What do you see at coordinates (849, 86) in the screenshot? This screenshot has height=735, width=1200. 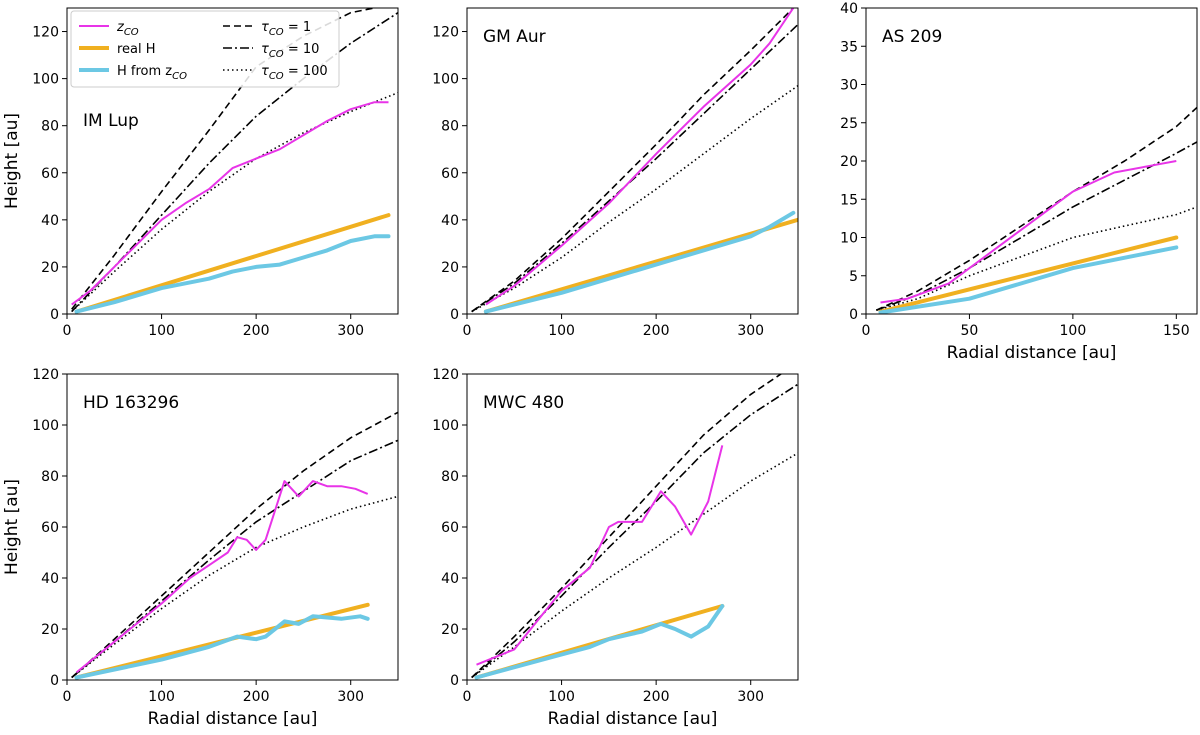 I see `y-tick-label: 30` at bounding box center [849, 86].